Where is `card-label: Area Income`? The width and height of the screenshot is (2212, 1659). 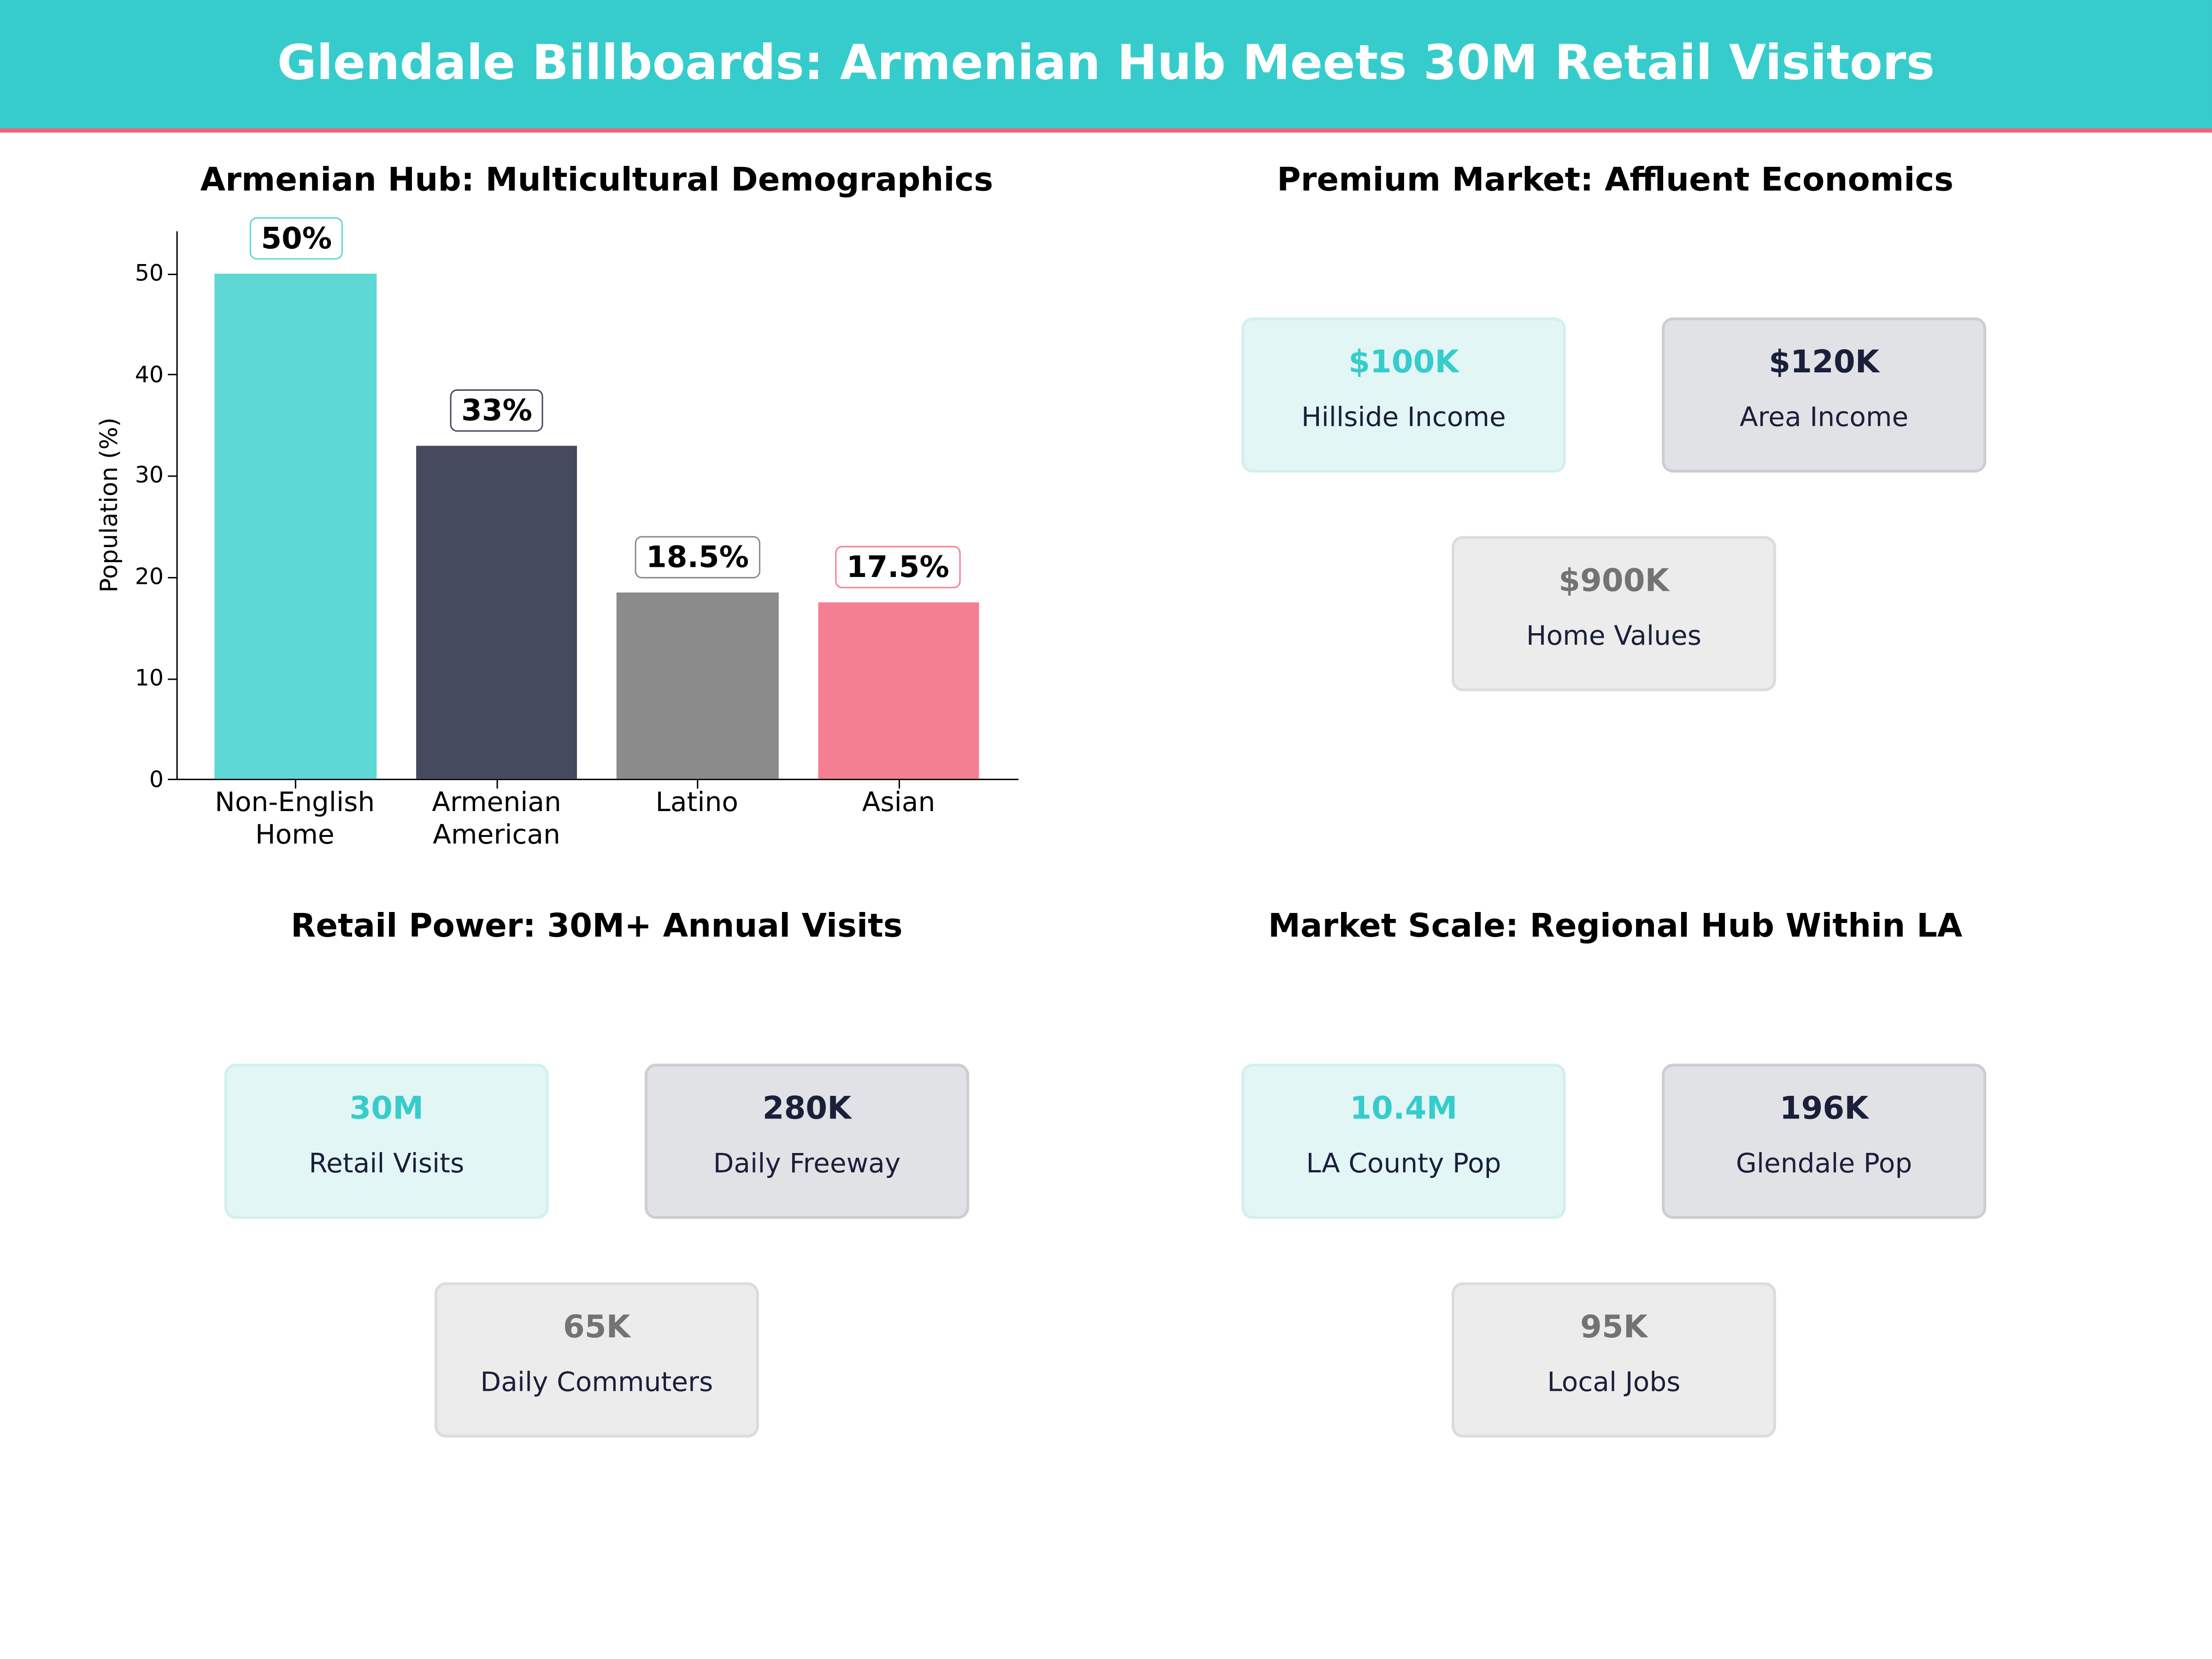 card-label: Area Income is located at coordinates (1824, 417).